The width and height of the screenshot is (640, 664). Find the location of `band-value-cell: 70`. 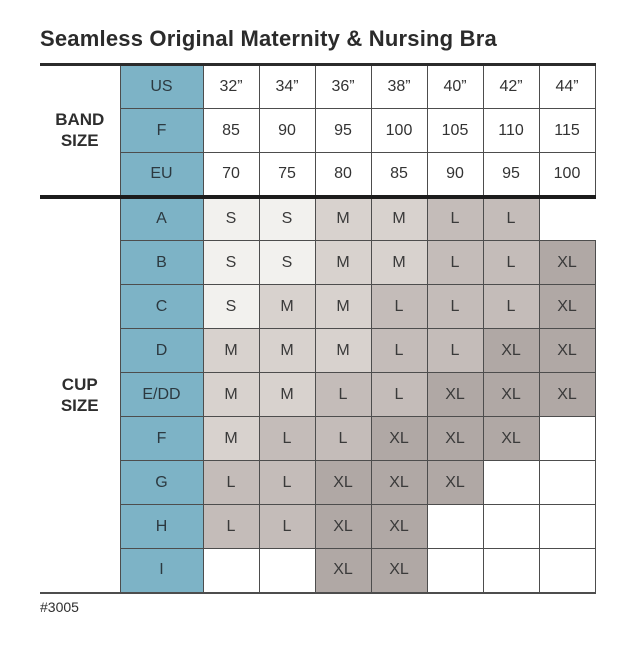

band-value-cell: 70 is located at coordinates (231, 174).